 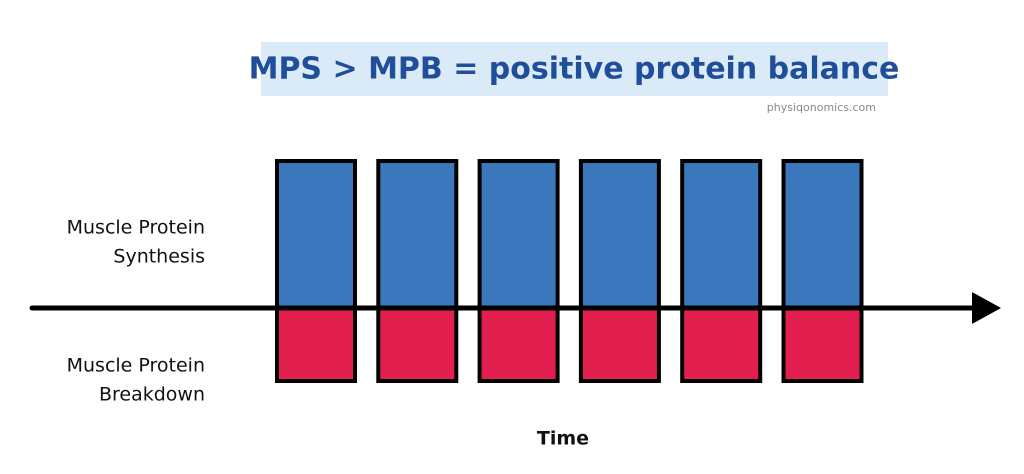 What do you see at coordinates (986, 308) in the screenshot?
I see `arrow-head` at bounding box center [986, 308].